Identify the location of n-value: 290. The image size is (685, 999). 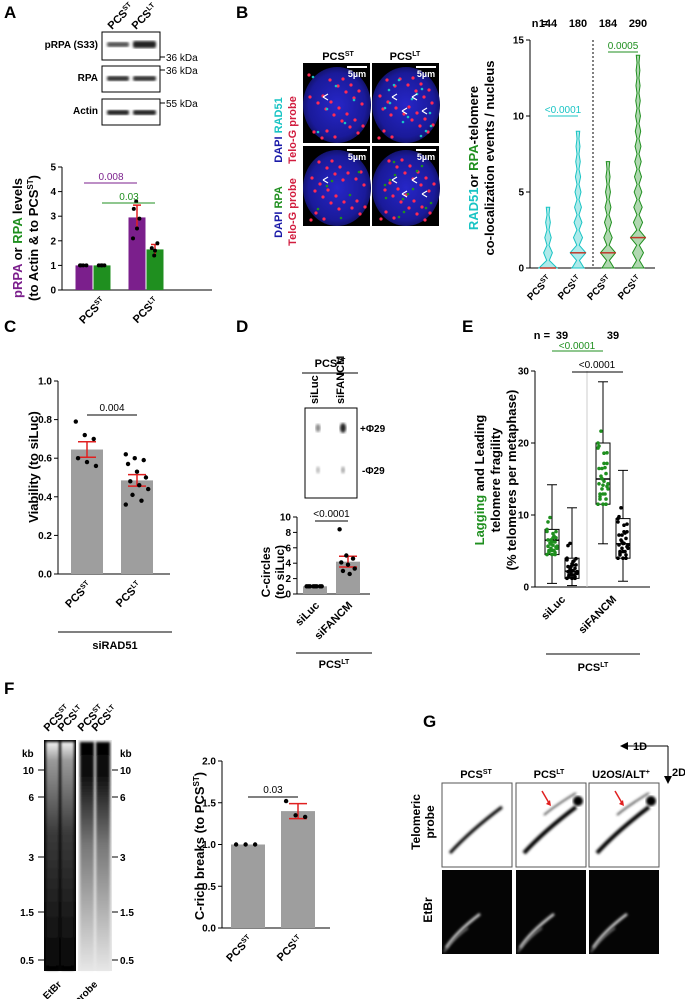
(638, 24).